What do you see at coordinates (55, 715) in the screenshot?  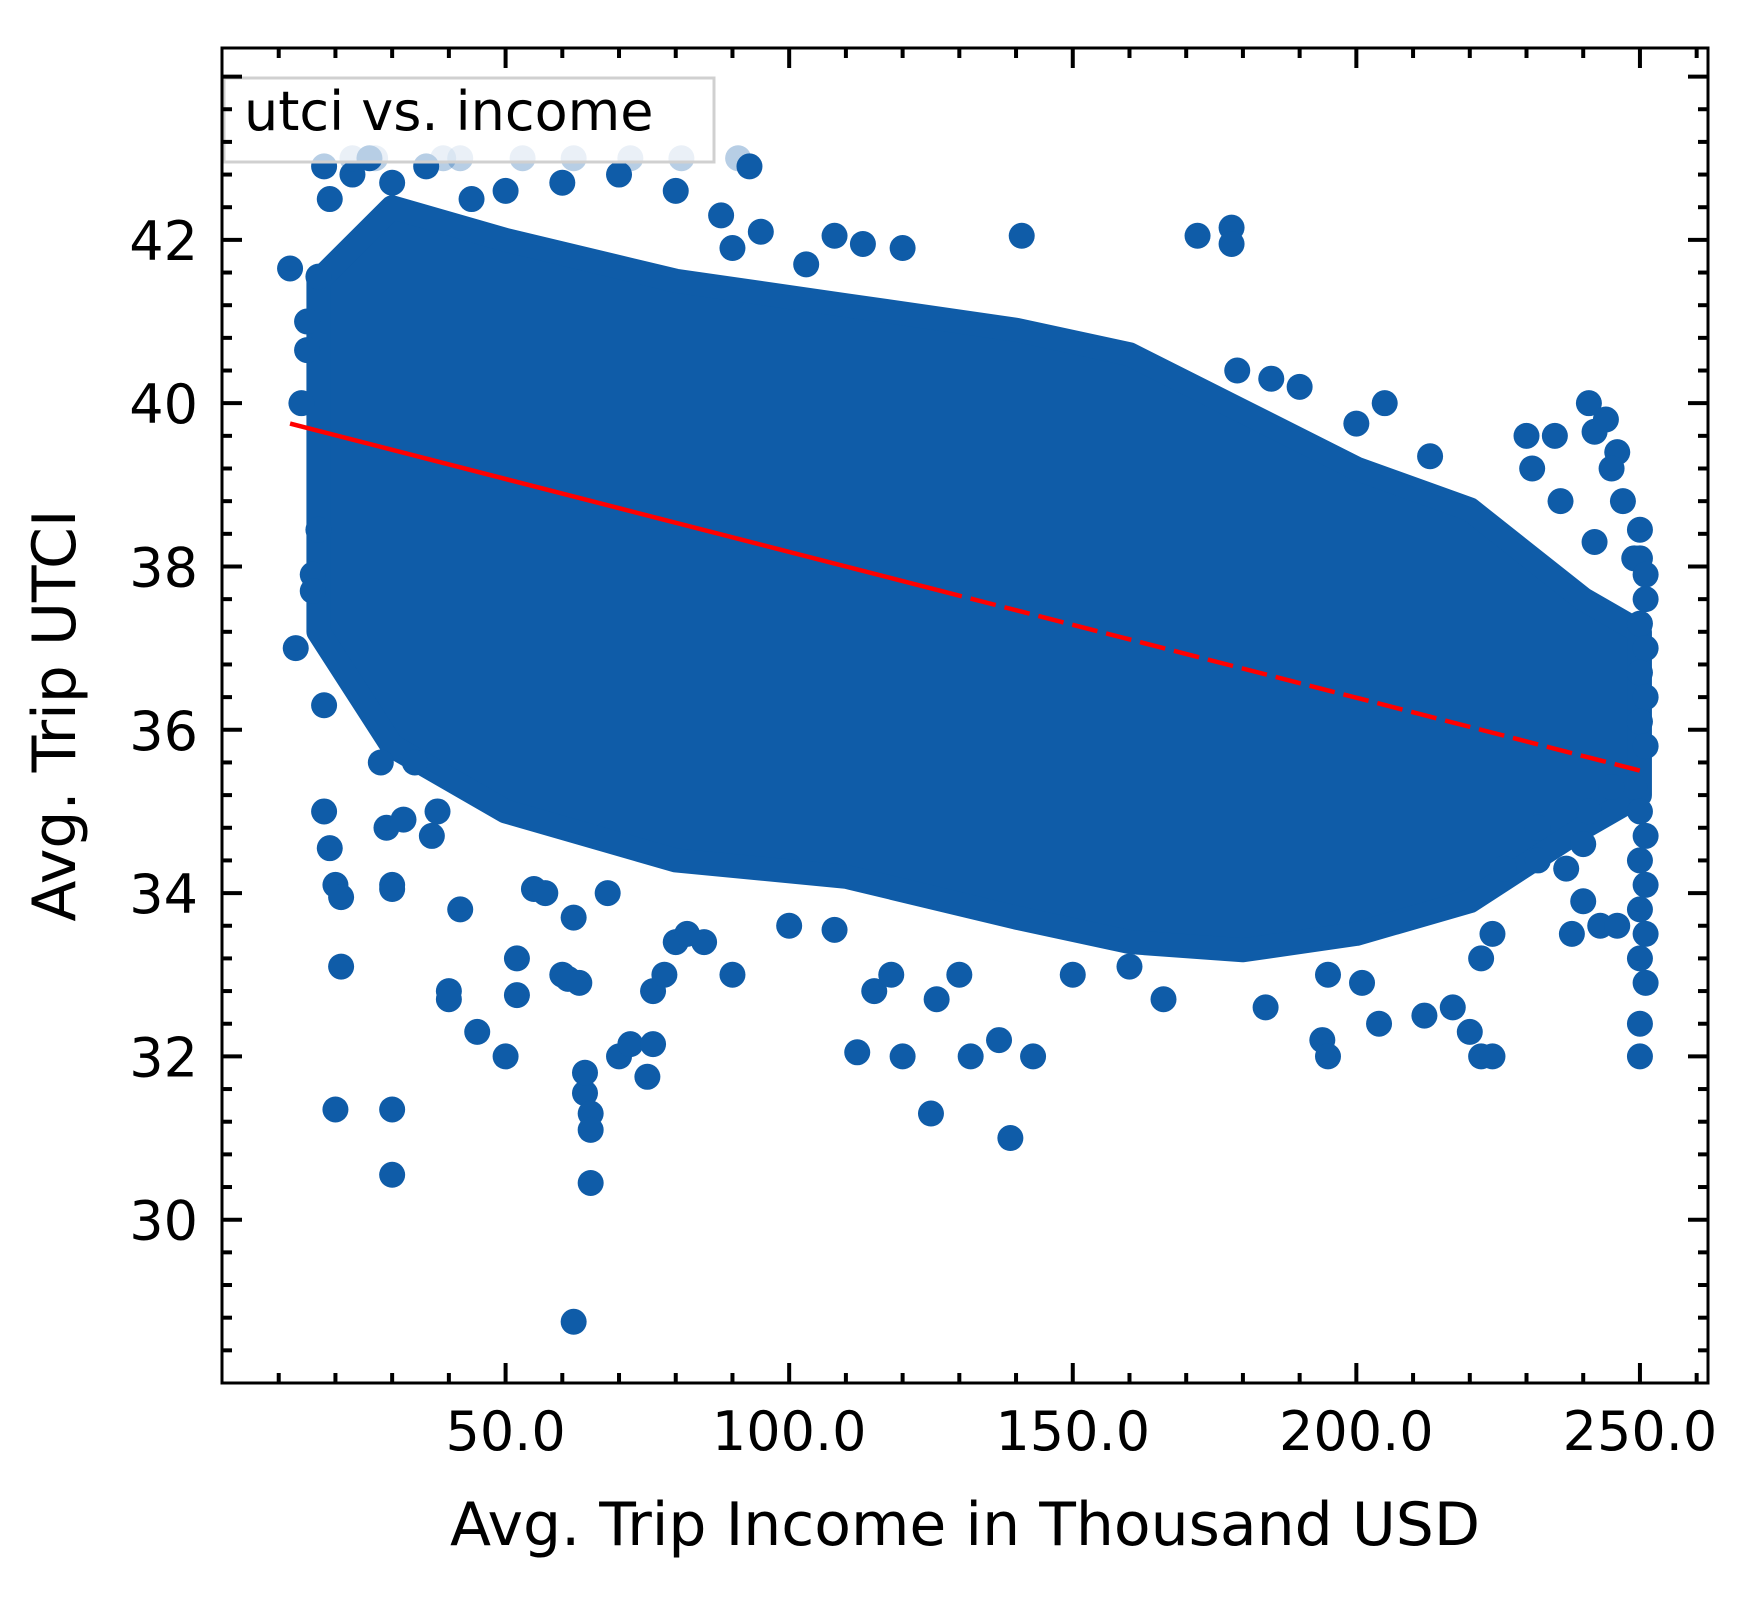 I see `y-axis-title: Avg. Trip UTCI` at bounding box center [55, 715].